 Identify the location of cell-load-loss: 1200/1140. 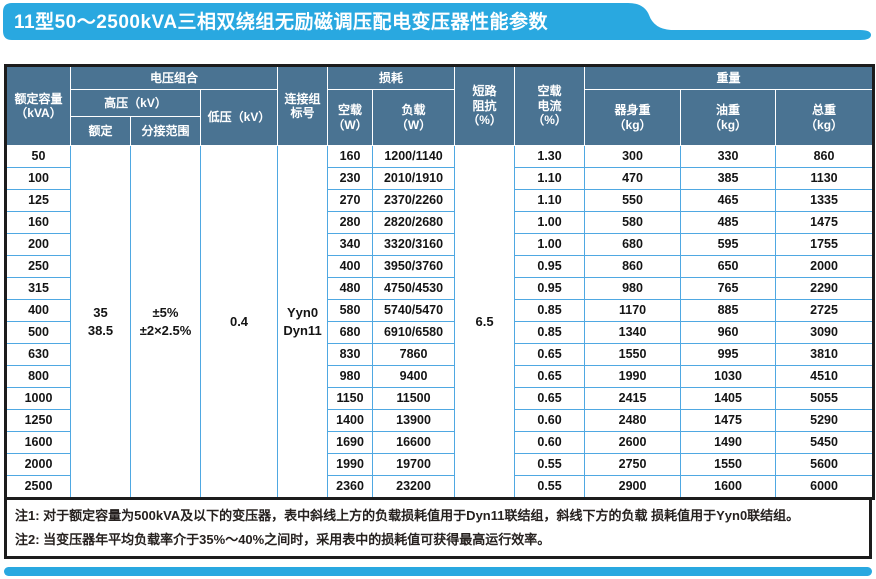
(414, 156).